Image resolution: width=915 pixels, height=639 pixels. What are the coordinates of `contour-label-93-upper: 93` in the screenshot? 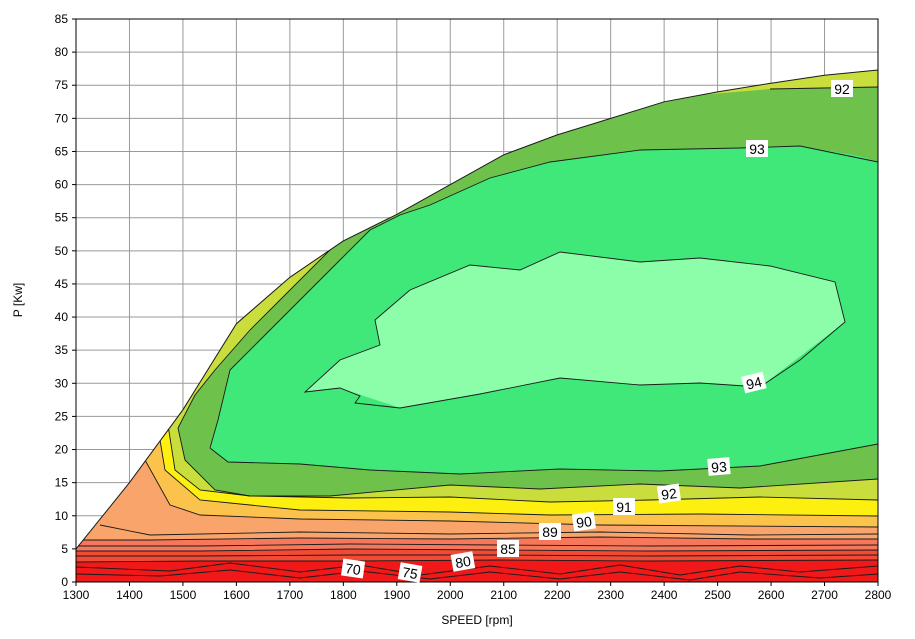 It's located at (757, 148).